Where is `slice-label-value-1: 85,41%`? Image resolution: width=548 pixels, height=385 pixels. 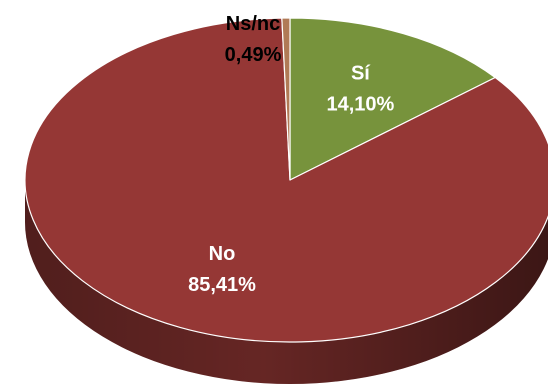 slice-label-value-1: 85,41% is located at coordinates (222, 285).